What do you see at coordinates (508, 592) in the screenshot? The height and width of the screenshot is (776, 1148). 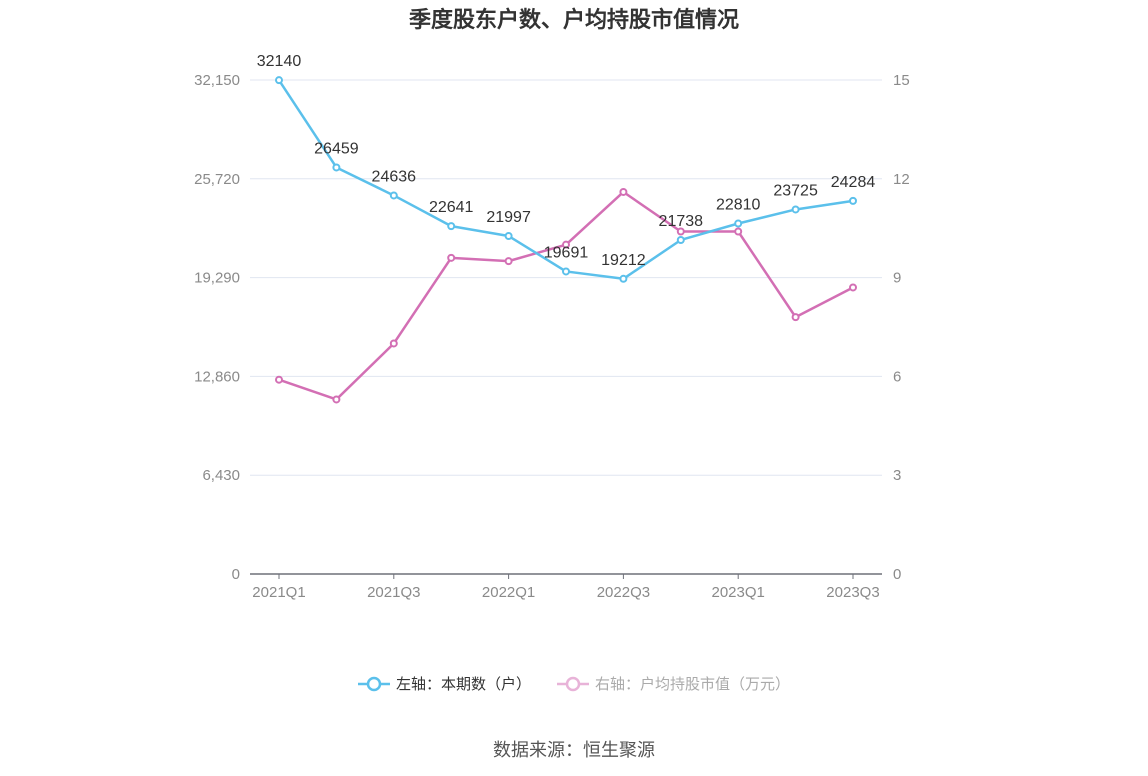 I see `x-axis-tick-label: 2022Q1` at bounding box center [508, 592].